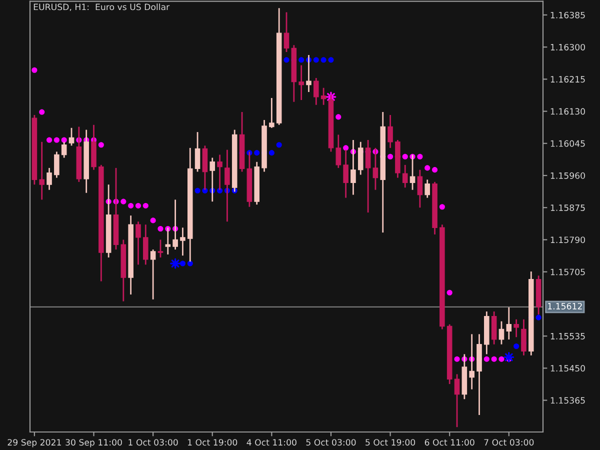  I want to click on y-tick-label: 1.16215, so click(567, 79).